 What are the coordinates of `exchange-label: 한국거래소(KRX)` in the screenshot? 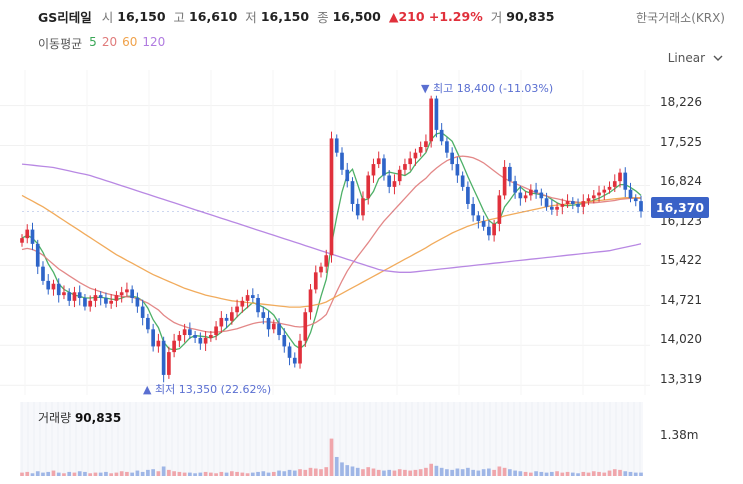 It's located at (680, 18).